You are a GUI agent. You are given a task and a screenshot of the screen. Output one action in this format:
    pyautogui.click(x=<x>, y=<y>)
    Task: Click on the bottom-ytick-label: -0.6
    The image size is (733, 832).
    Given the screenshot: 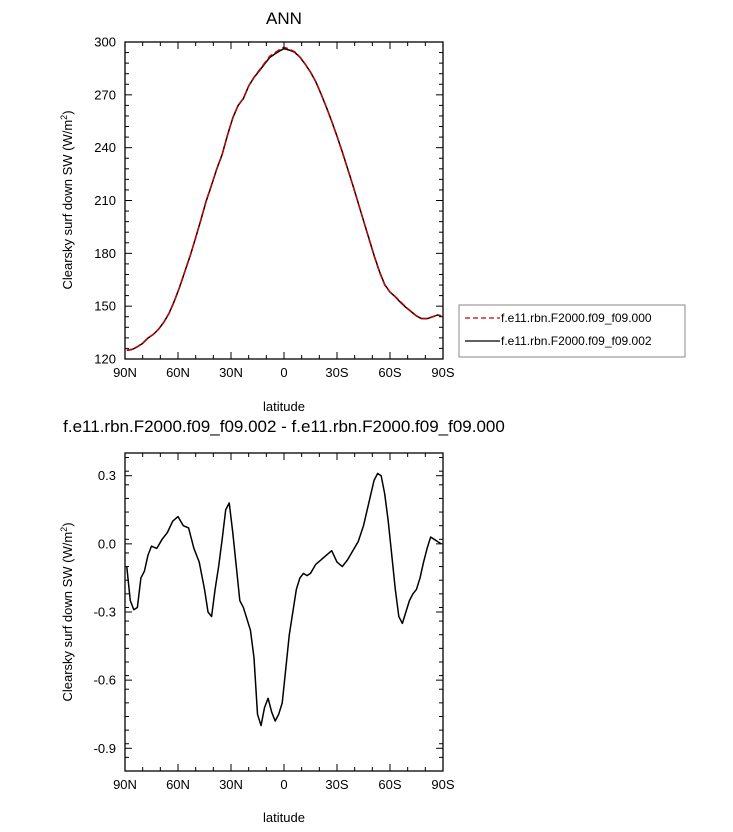 What is the action you would take?
    pyautogui.click(x=105, y=680)
    